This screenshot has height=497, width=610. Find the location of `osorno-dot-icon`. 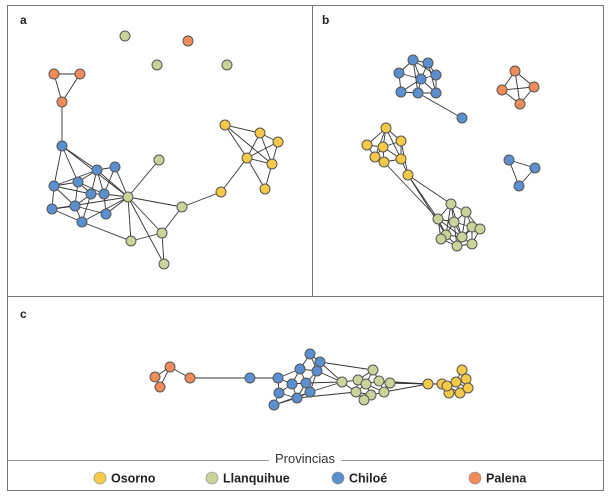

osorno-dot-icon is located at coordinates (100, 478).